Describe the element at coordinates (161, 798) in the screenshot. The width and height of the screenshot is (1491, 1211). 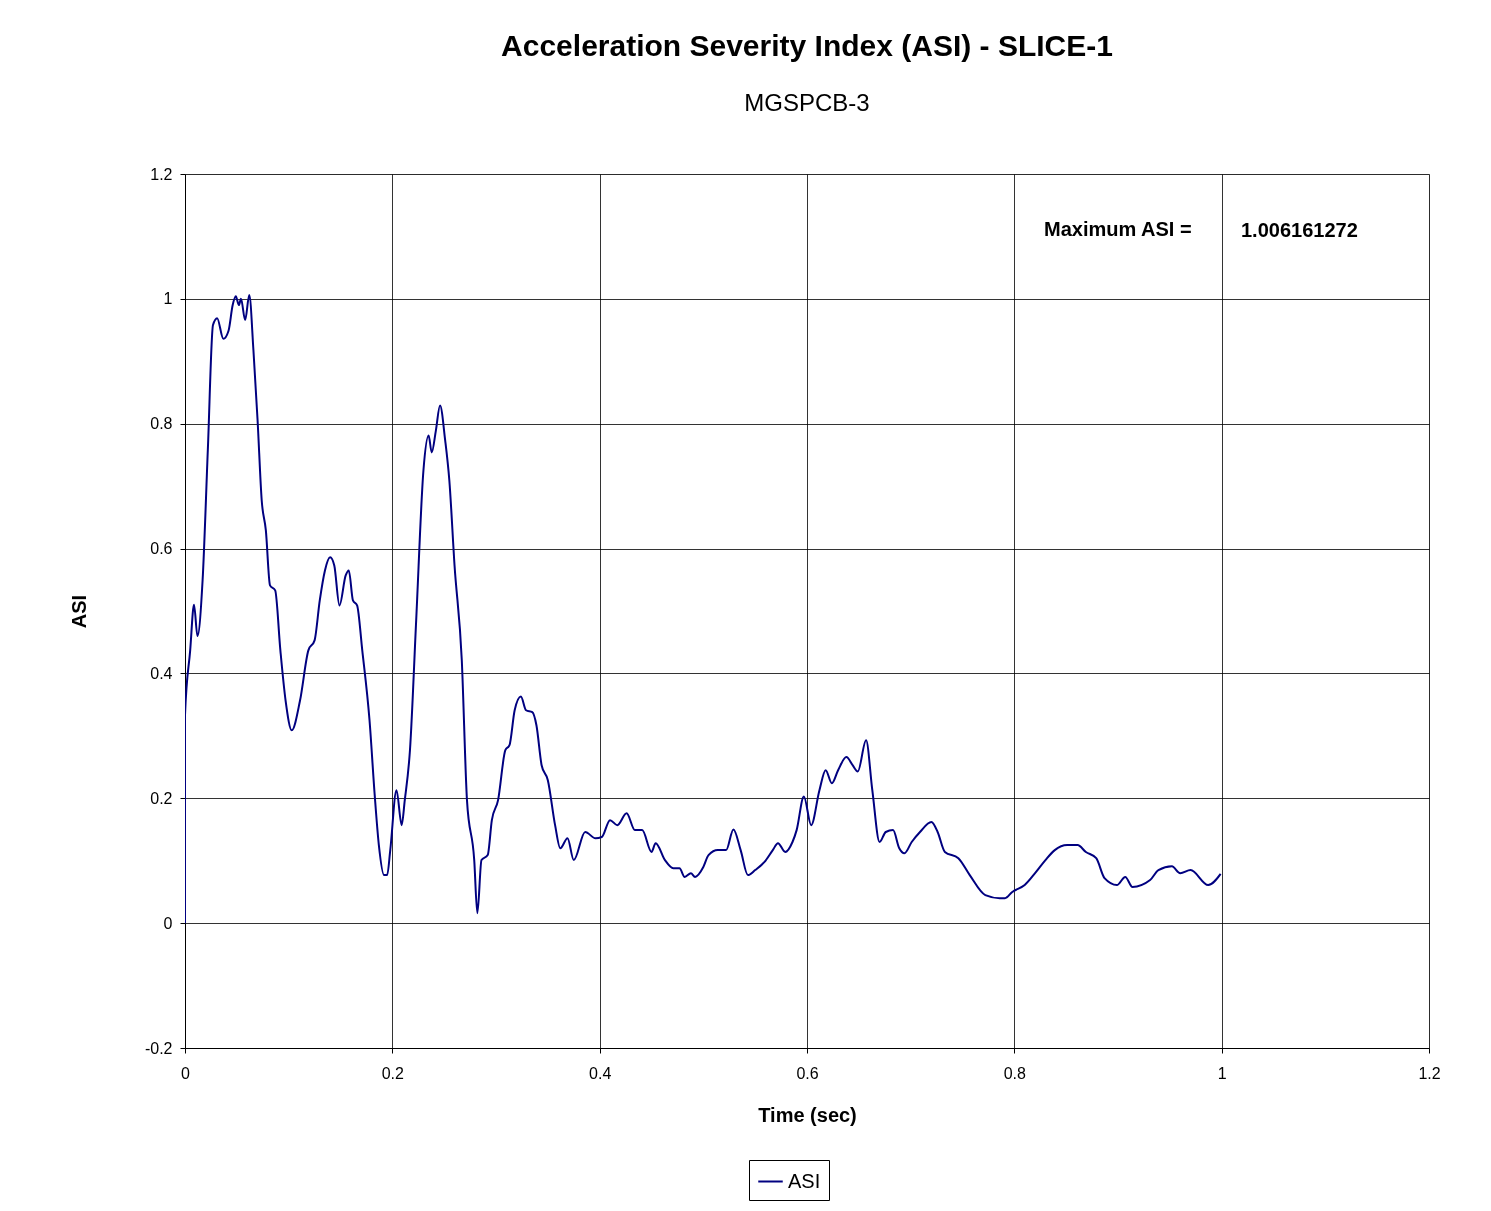
I see `y-tick-label: 0.2` at that location.